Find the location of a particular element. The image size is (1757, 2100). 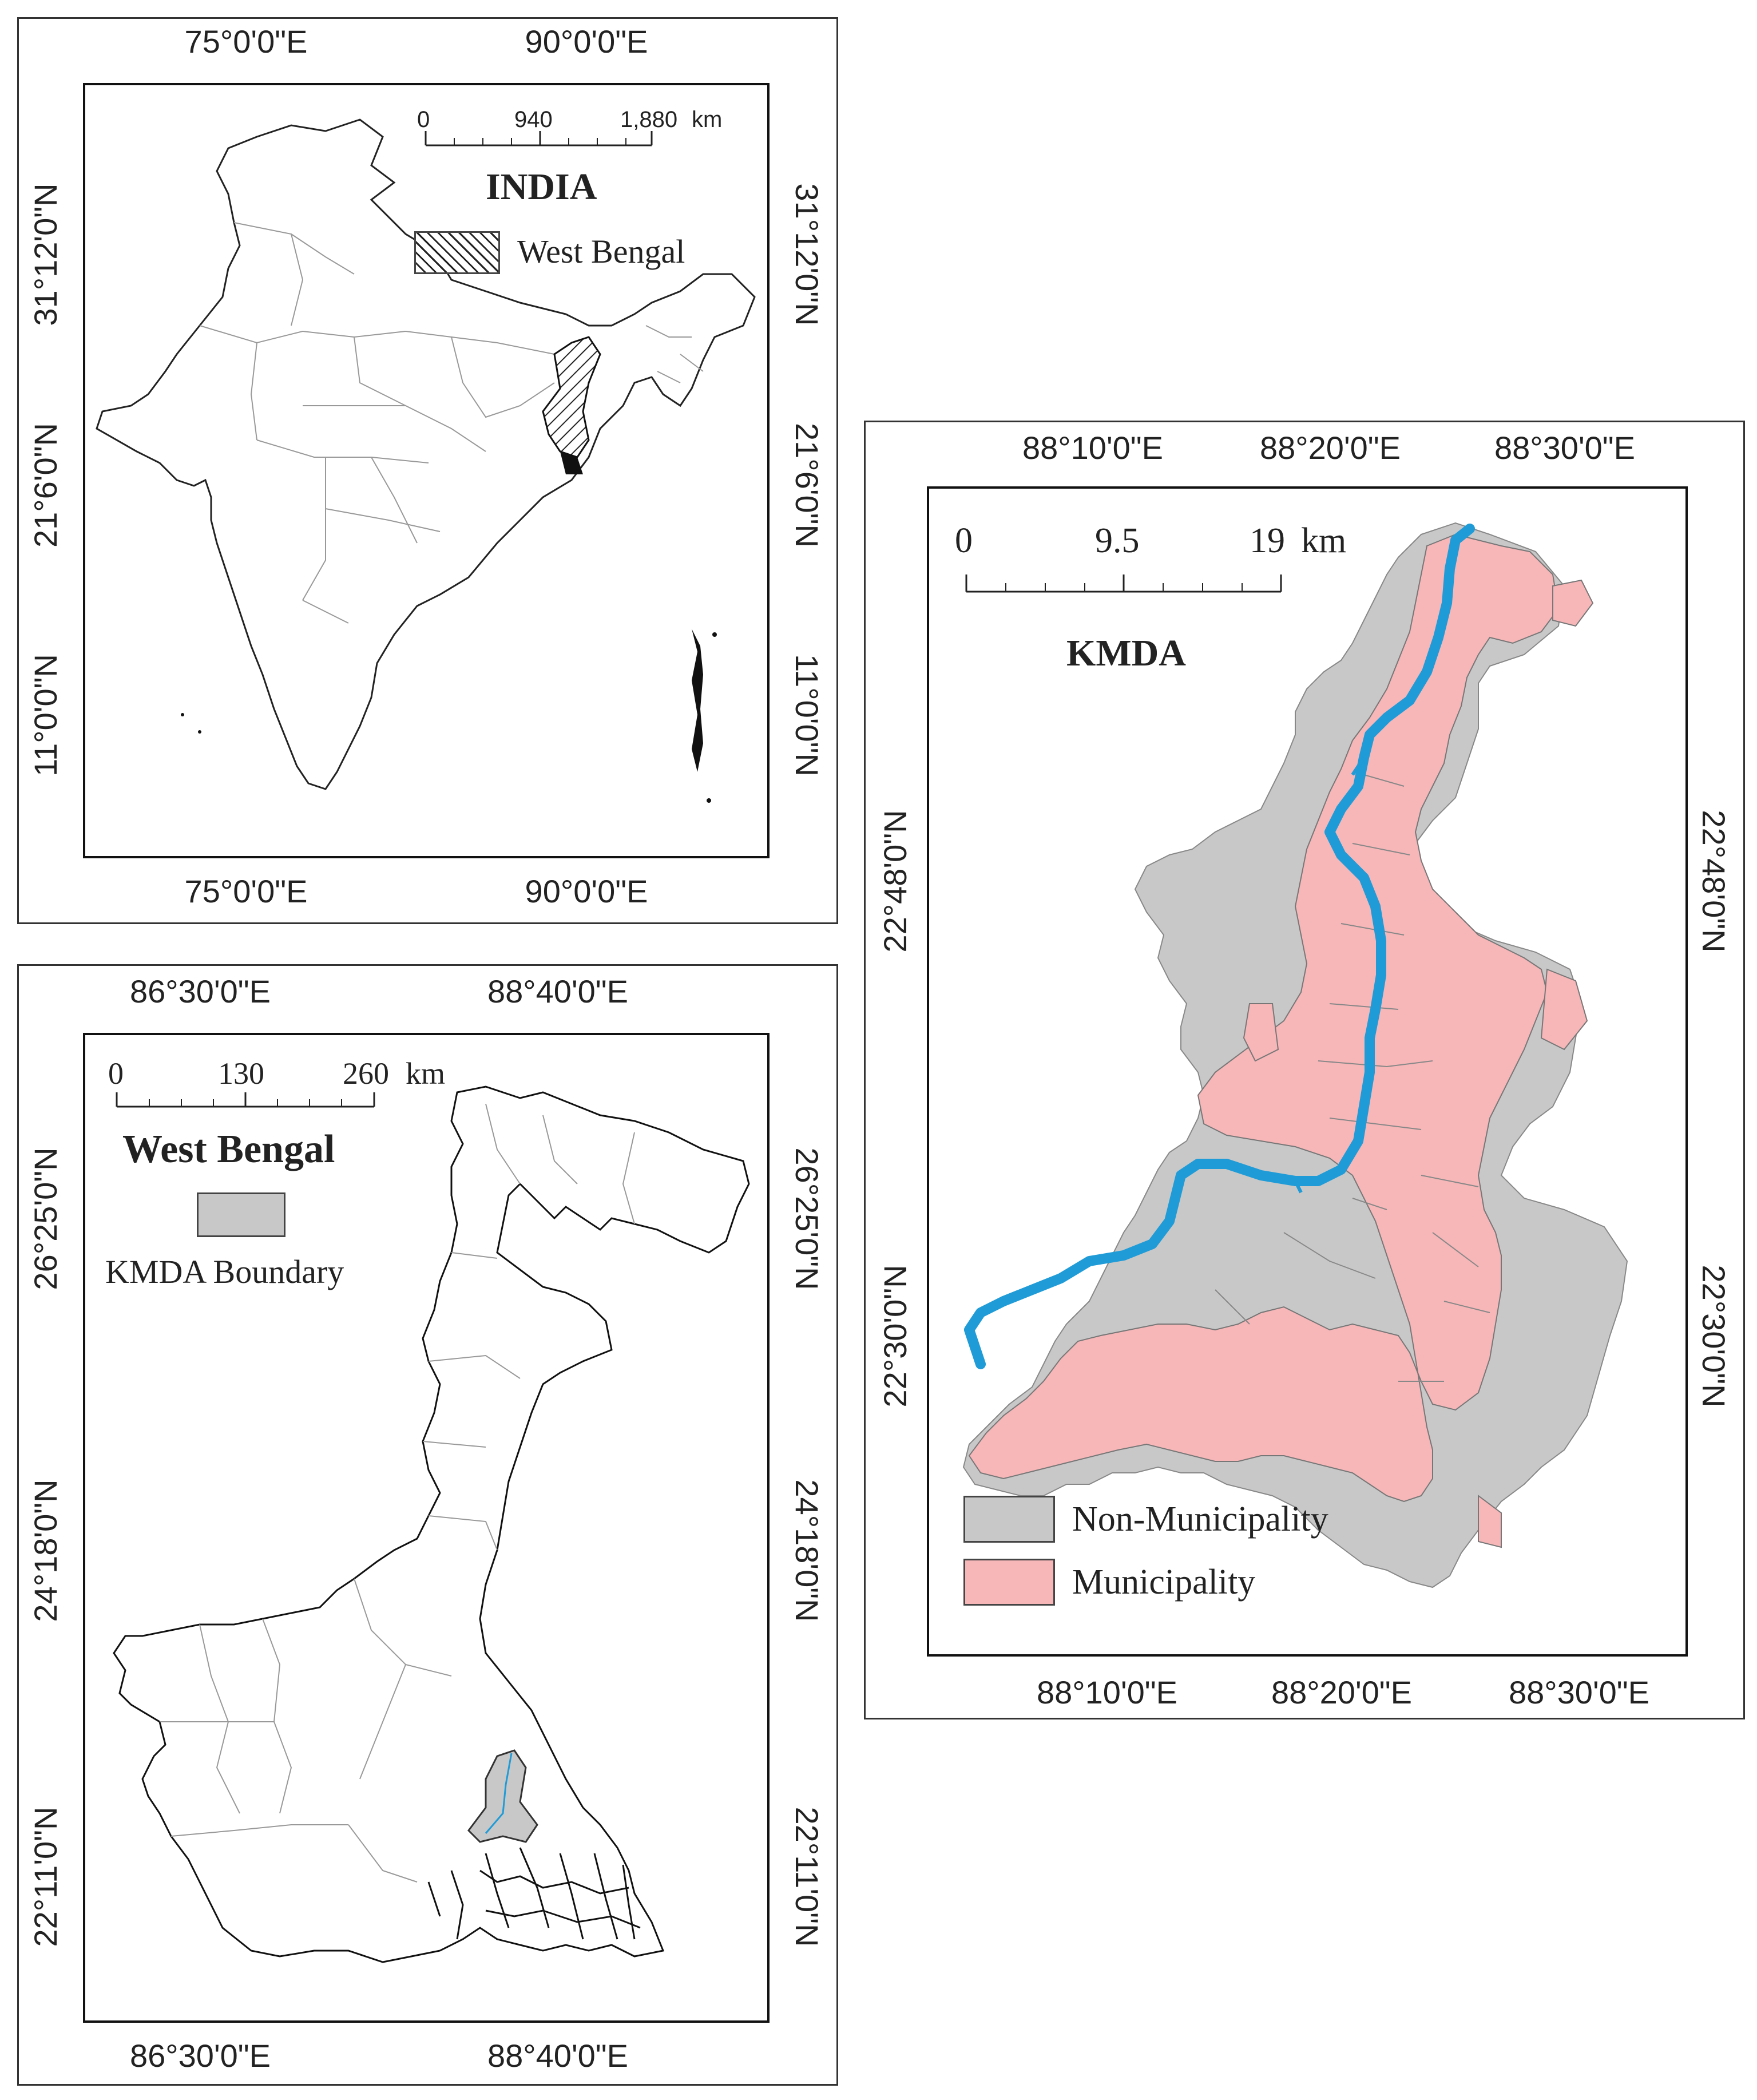

wb-scale-tick-2: 260 is located at coordinates (366, 1073).